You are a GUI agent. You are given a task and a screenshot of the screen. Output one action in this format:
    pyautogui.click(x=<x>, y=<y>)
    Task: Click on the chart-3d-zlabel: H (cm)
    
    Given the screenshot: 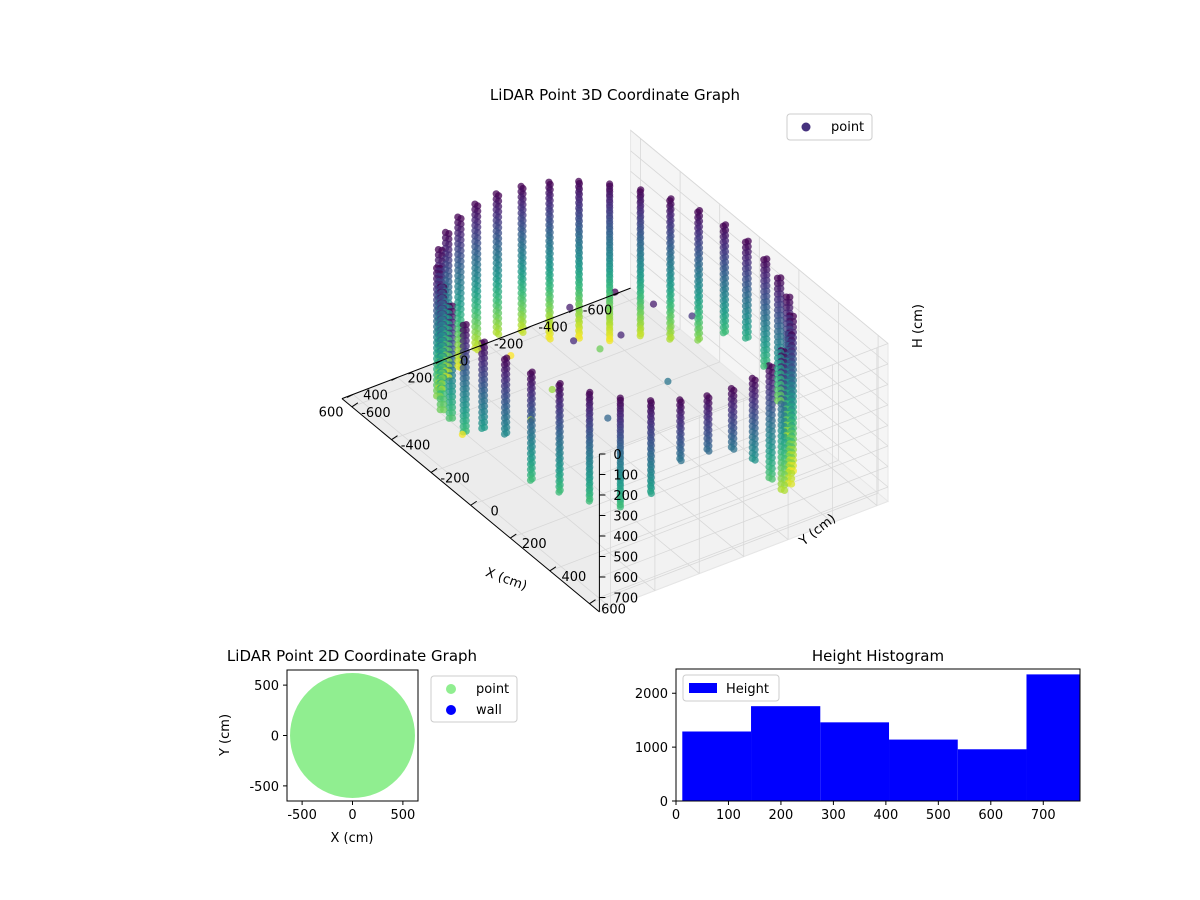 What is the action you would take?
    pyautogui.click(x=918, y=326)
    